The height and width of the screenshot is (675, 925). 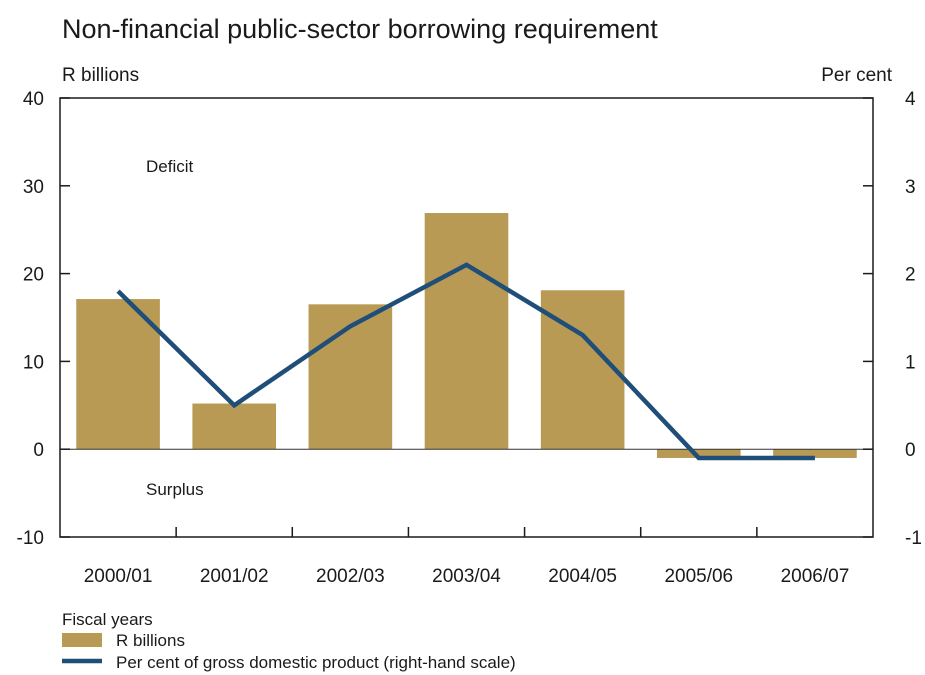 What do you see at coordinates (150, 640) in the screenshot?
I see `legend-bar-label: R billions` at bounding box center [150, 640].